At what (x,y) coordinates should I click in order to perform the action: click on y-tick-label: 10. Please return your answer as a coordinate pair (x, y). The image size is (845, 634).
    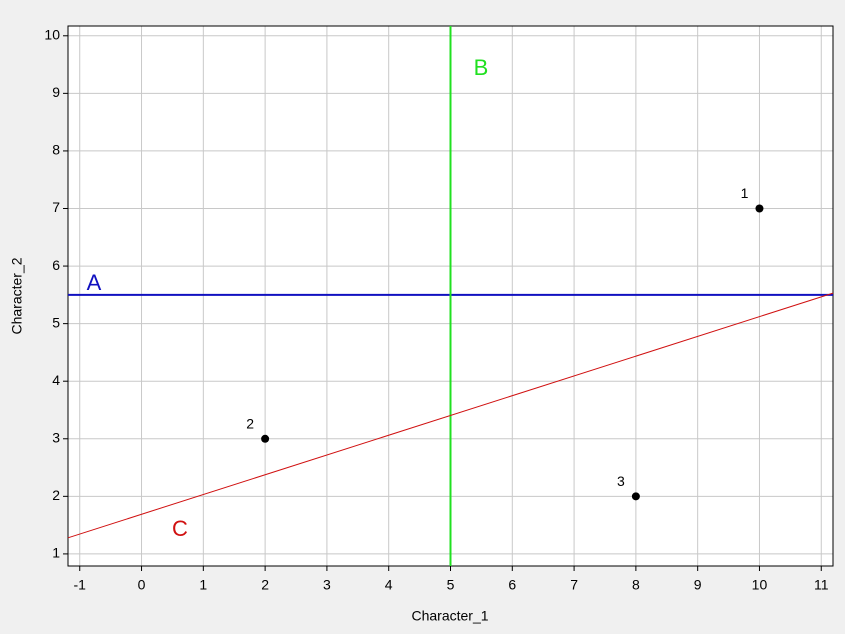
    Looking at the image, I should click on (52, 34).